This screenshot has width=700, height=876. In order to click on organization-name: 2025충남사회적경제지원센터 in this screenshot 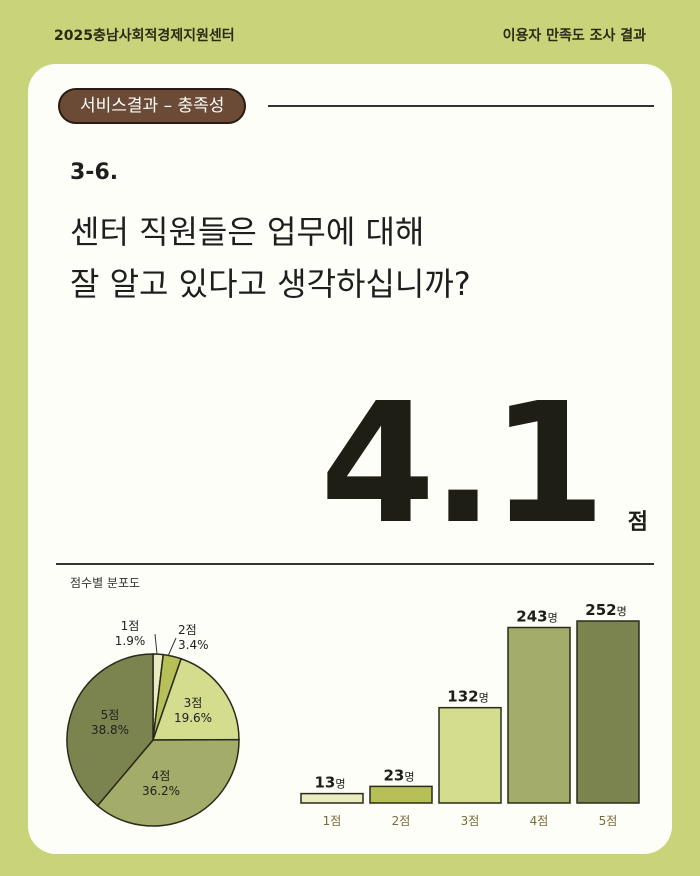, I will do `click(144, 36)`.